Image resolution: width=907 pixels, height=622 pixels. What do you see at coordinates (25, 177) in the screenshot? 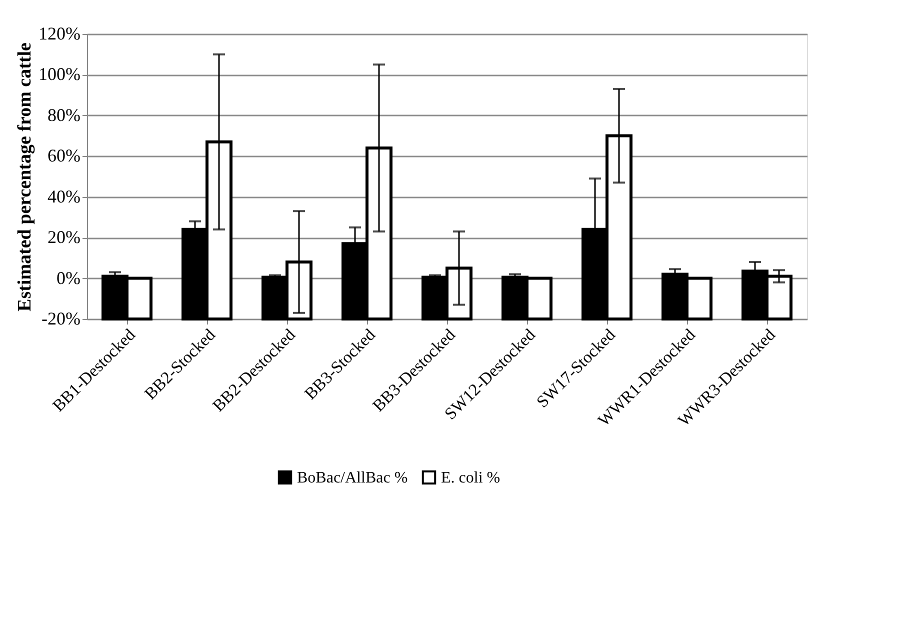
I see `y-axis-title: Estimated percentage from cattle` at bounding box center [25, 177].